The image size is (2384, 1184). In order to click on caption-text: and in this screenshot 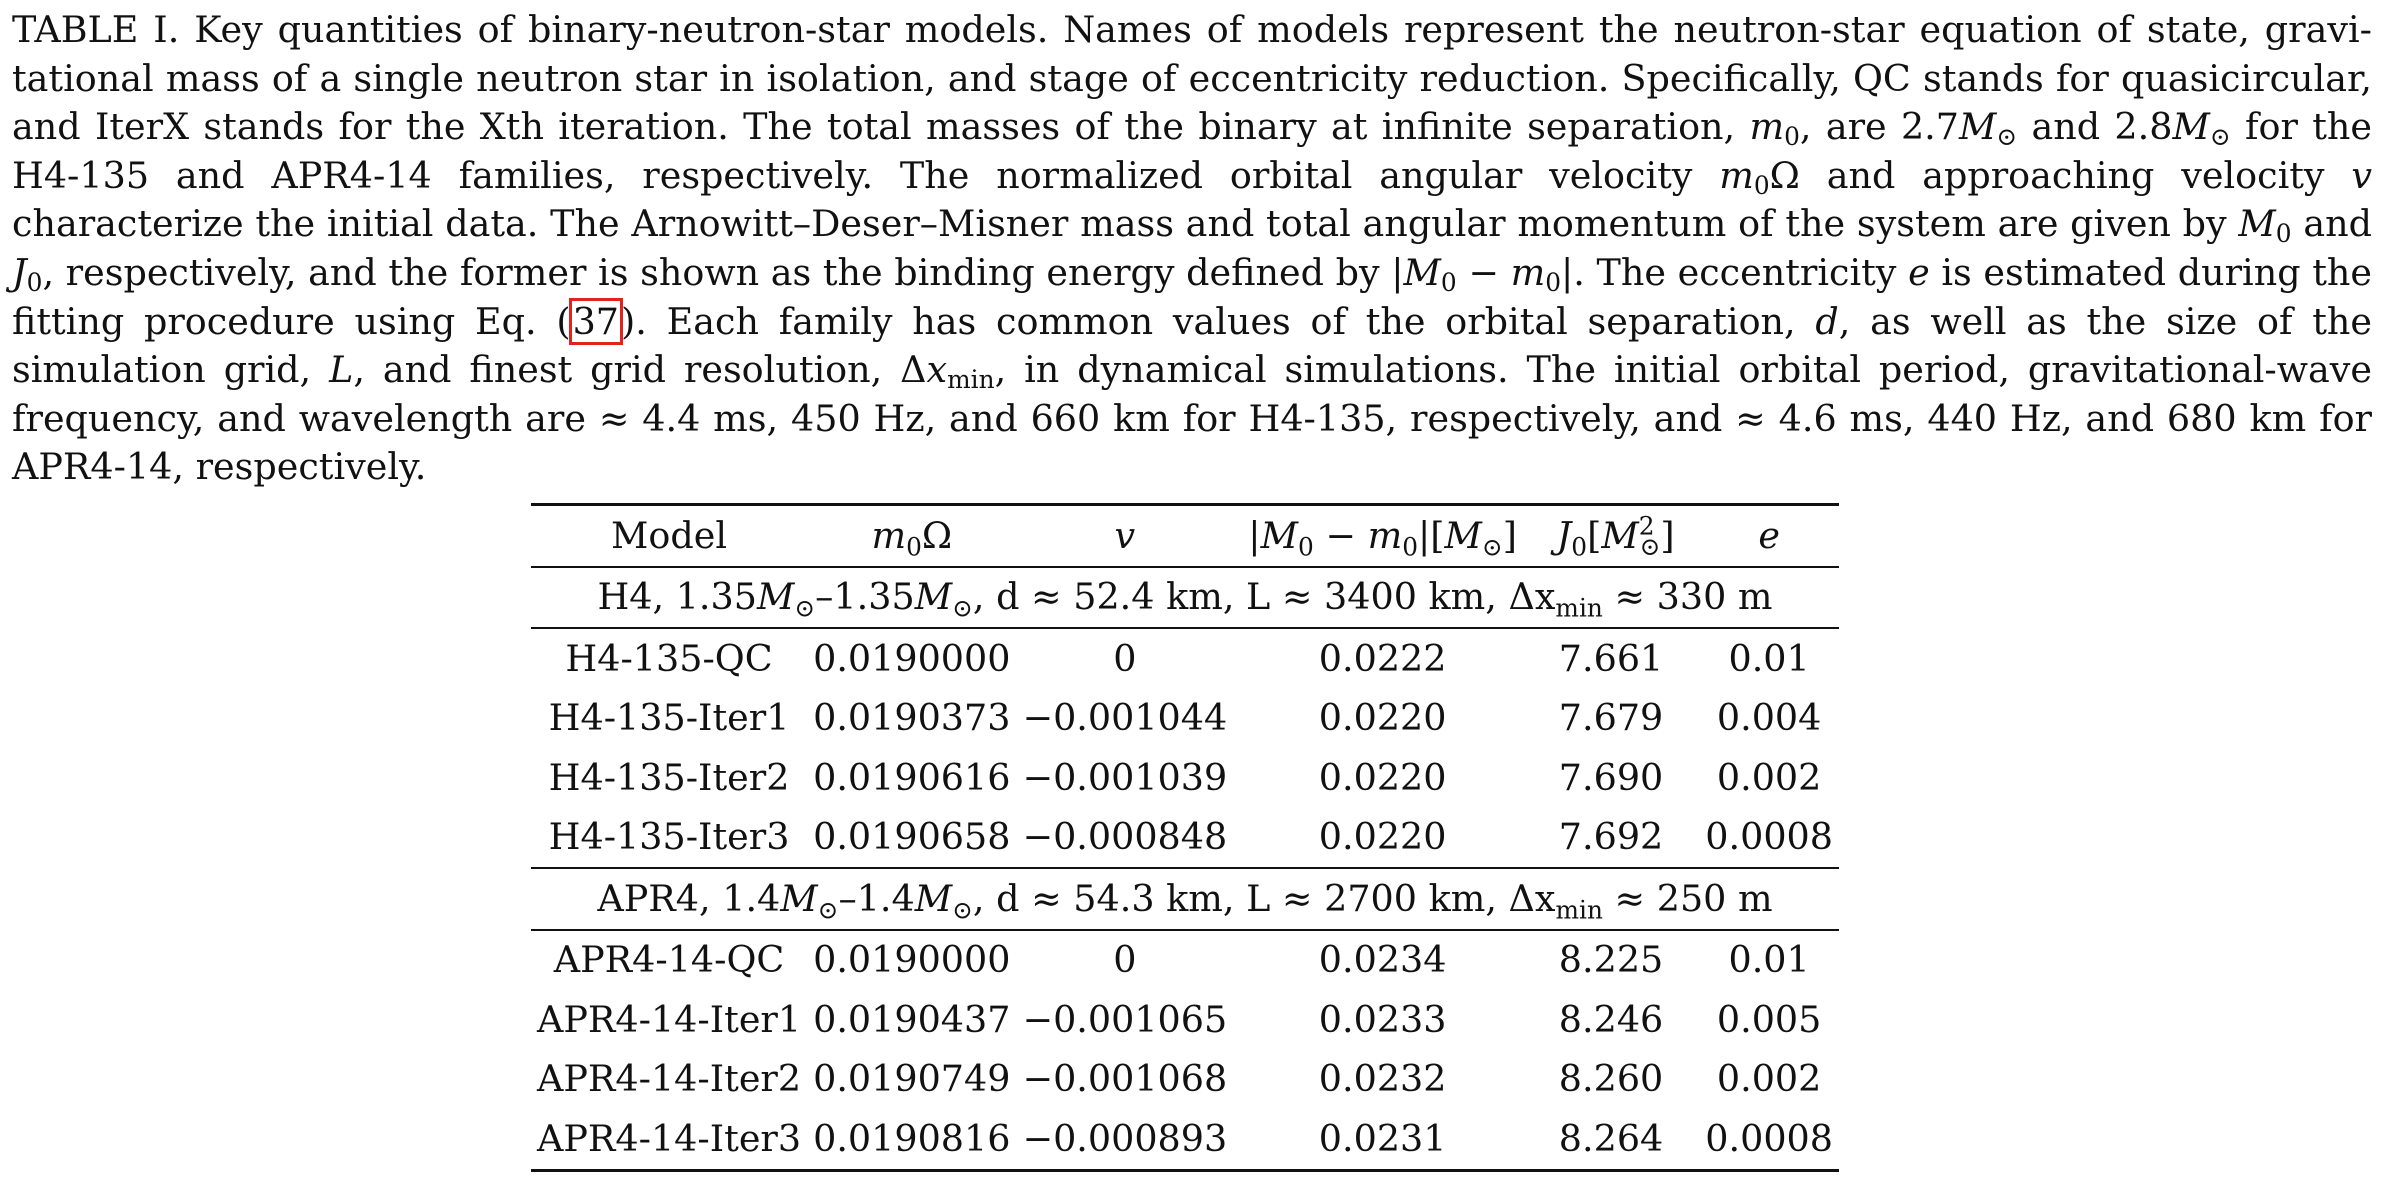, I will do `click(2331, 224)`.